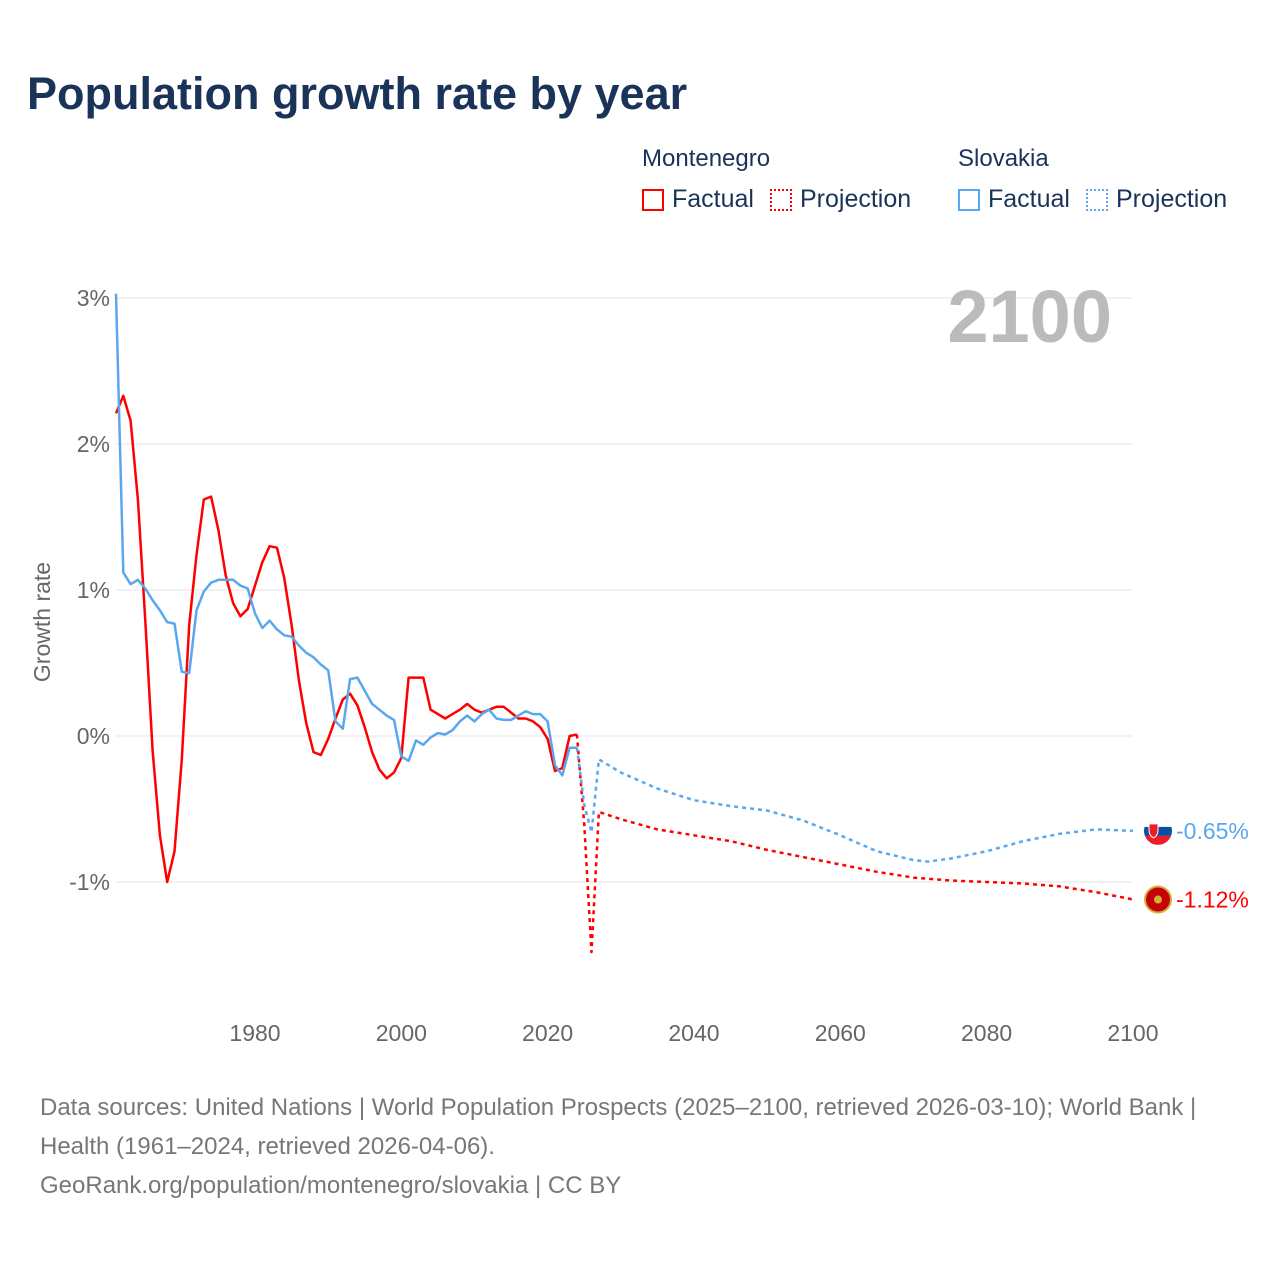 Image resolution: width=1280 pixels, height=1280 pixels. Describe the element at coordinates (357, 93) in the screenshot. I see `chart-title: Population growth rate by year` at that location.